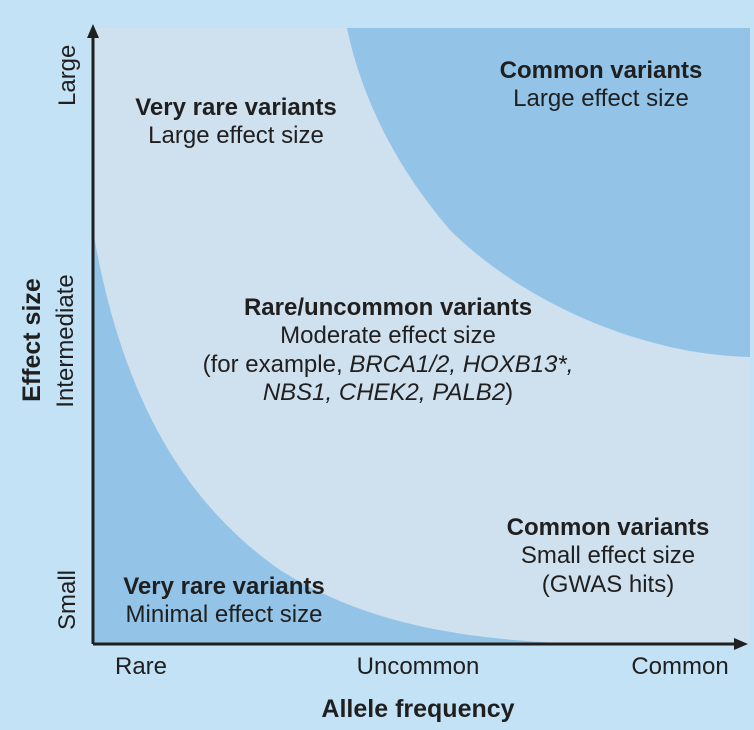 The height and width of the screenshot is (730, 754). Describe the element at coordinates (418, 666) in the screenshot. I see `x-tick-uncommon: Uncommon` at that location.